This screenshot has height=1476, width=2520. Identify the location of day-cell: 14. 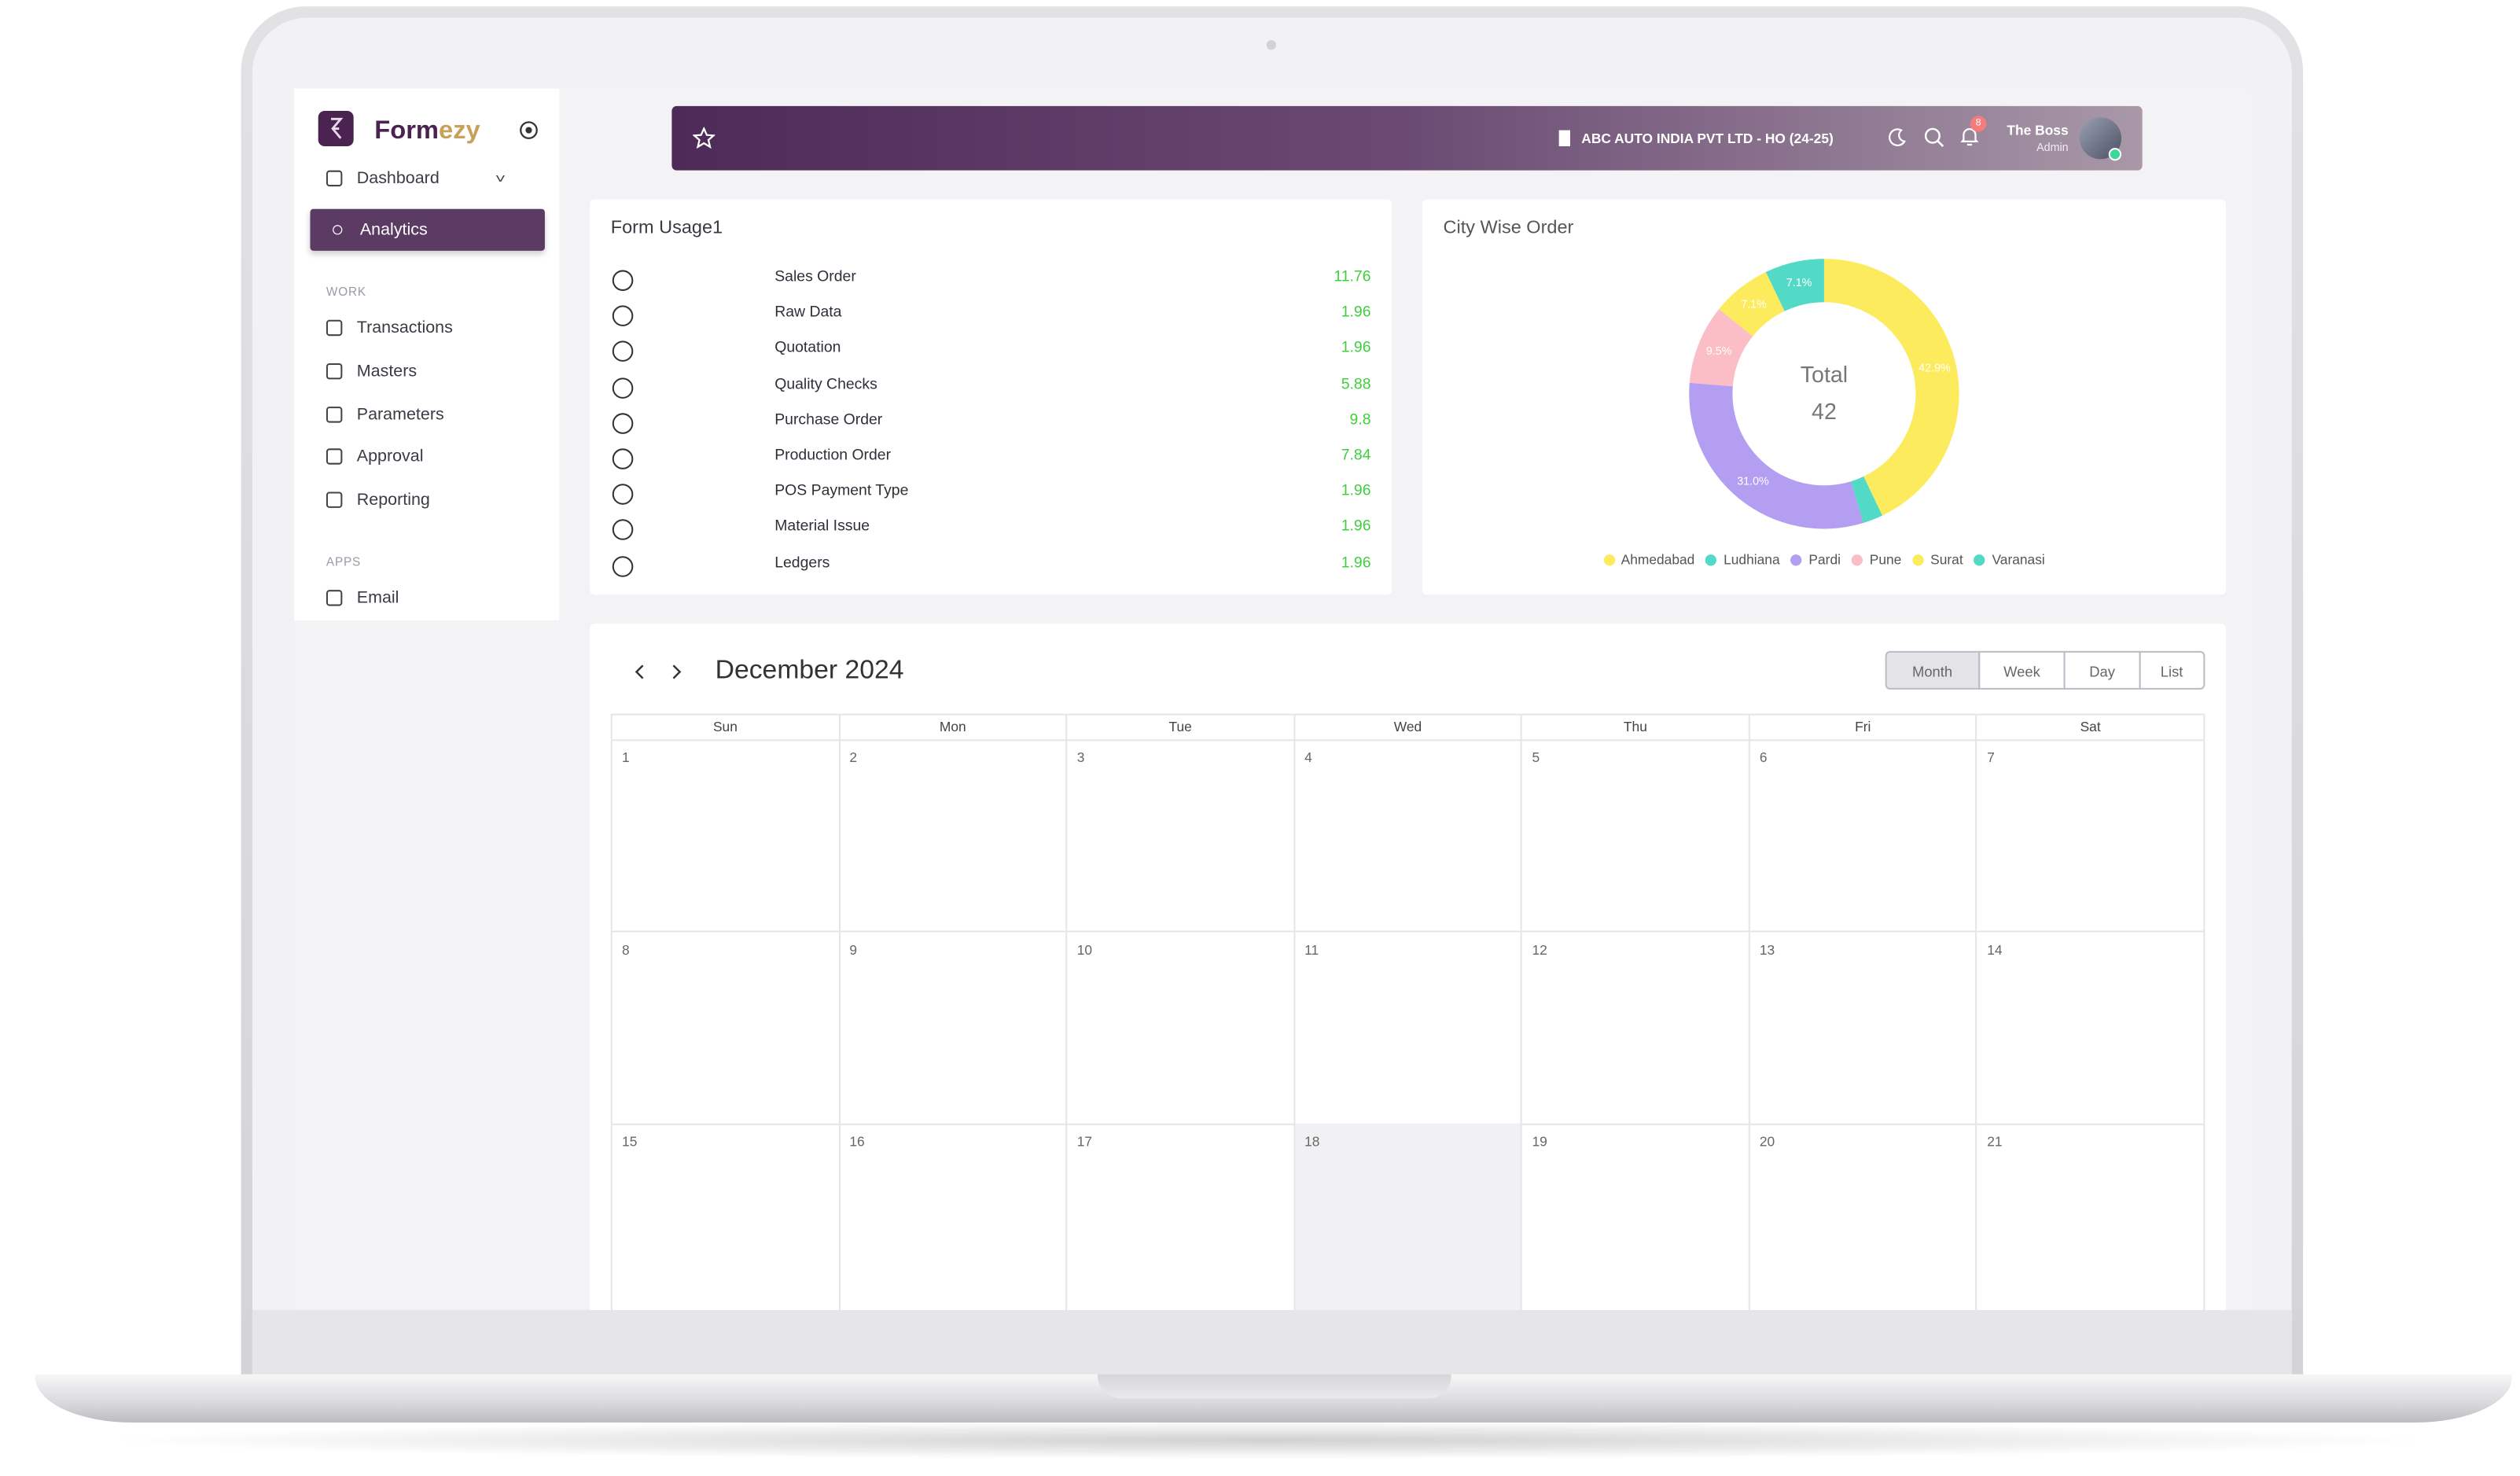
(2091, 1028).